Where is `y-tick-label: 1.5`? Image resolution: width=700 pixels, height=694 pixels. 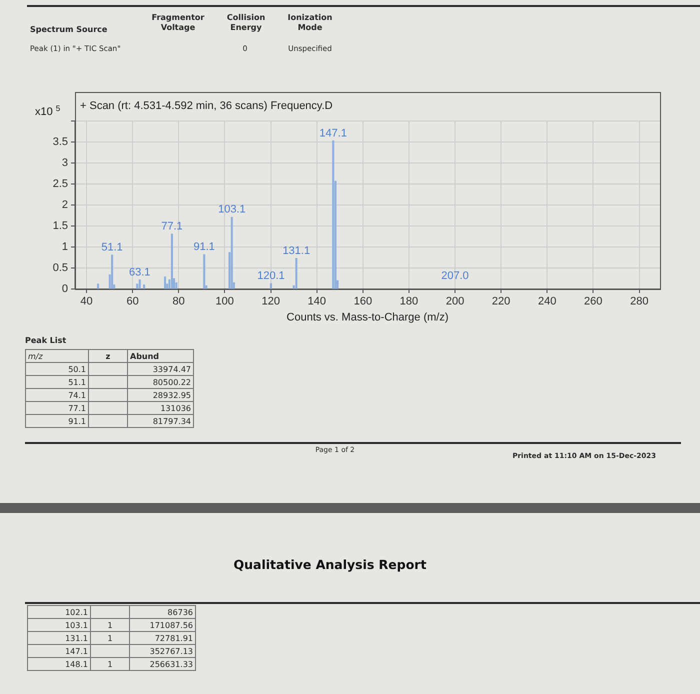
y-tick-label: 1.5 is located at coordinates (60, 226).